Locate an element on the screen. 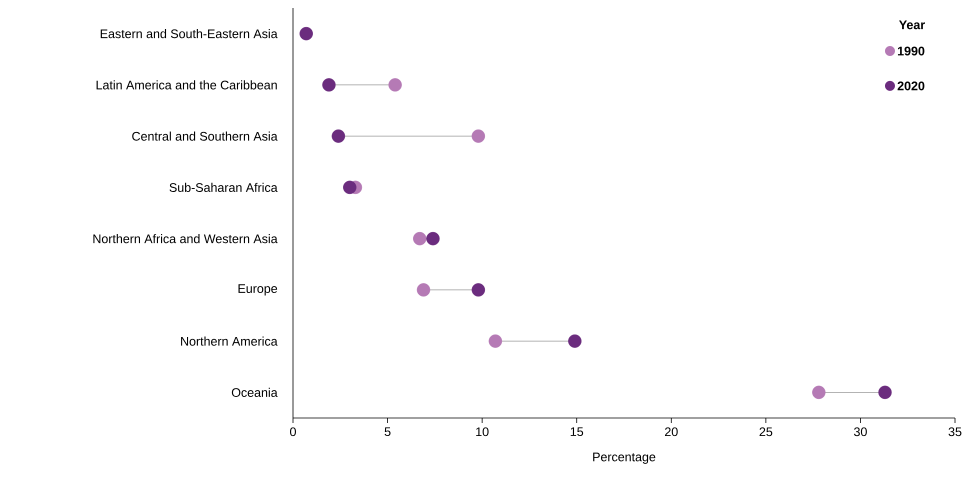 This screenshot has height=486, width=973. x-tick-label: 30 is located at coordinates (860, 431).